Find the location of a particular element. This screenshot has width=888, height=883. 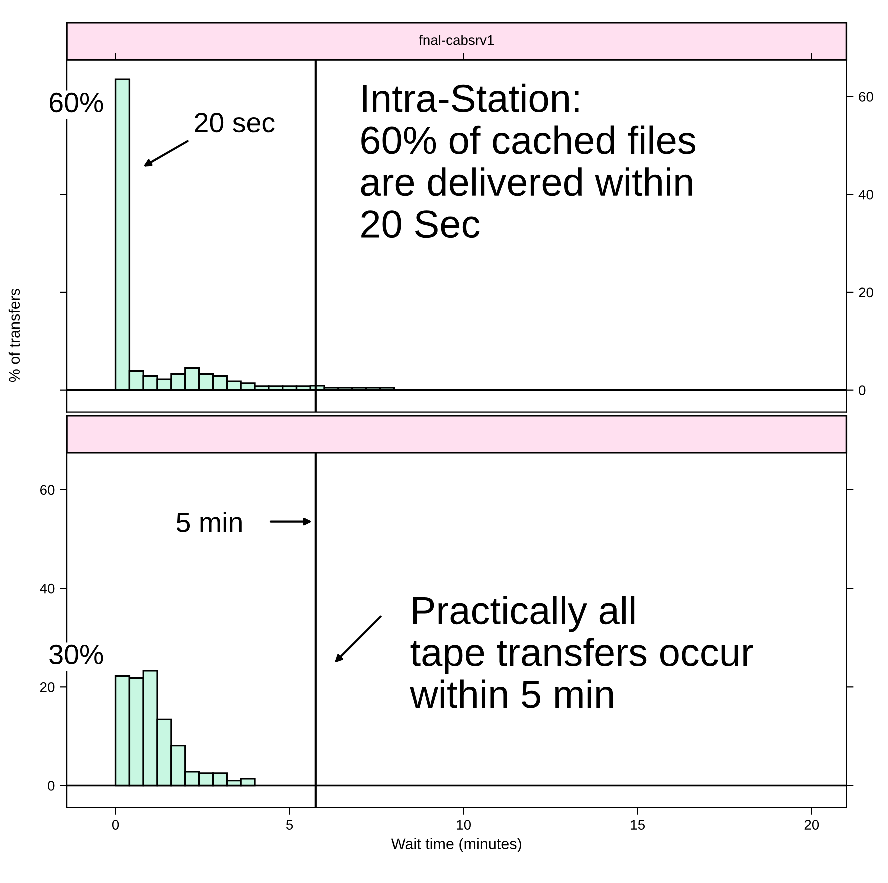

x-tick-label: 10 is located at coordinates (464, 825).